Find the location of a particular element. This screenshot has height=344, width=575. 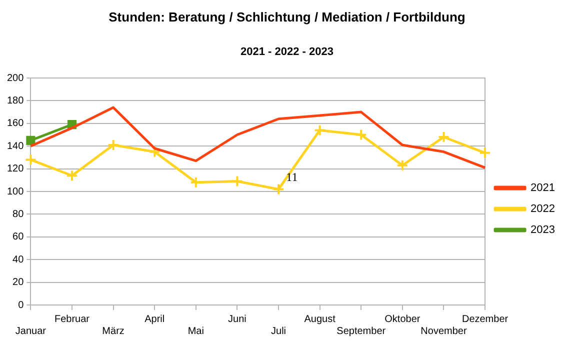

y-tick-label: 20 is located at coordinates (18, 282).